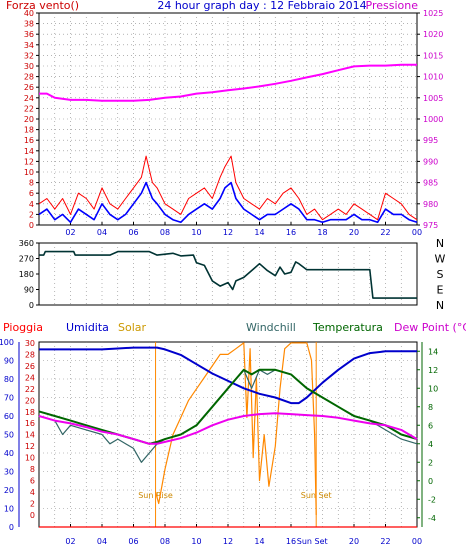 This screenshot has width=466, height=555. What do you see at coordinates (29, 66) in the screenshot?
I see `wind-axis-tick-label: 30` at bounding box center [29, 66].